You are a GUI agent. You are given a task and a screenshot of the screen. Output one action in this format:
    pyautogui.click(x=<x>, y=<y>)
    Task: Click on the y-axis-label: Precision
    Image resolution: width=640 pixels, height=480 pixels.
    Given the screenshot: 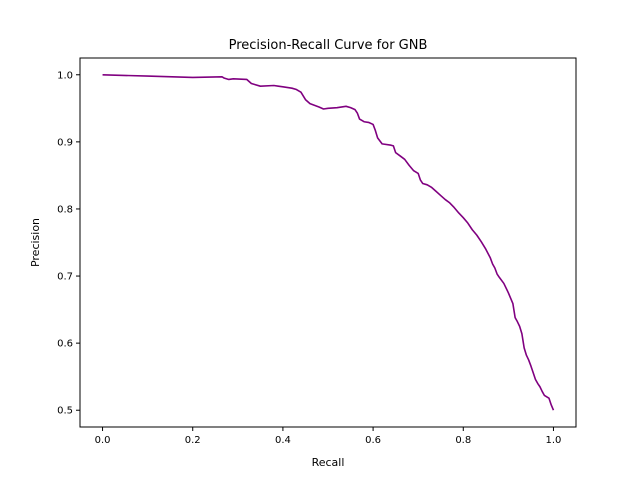 What is the action you would take?
    pyautogui.click(x=35, y=242)
    